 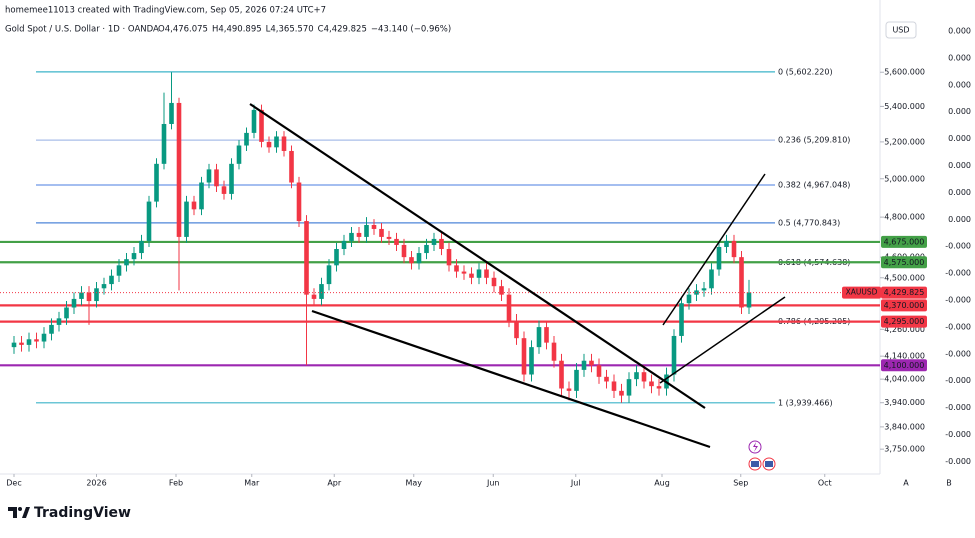 I want to click on scale-button: A, so click(x=906, y=483).